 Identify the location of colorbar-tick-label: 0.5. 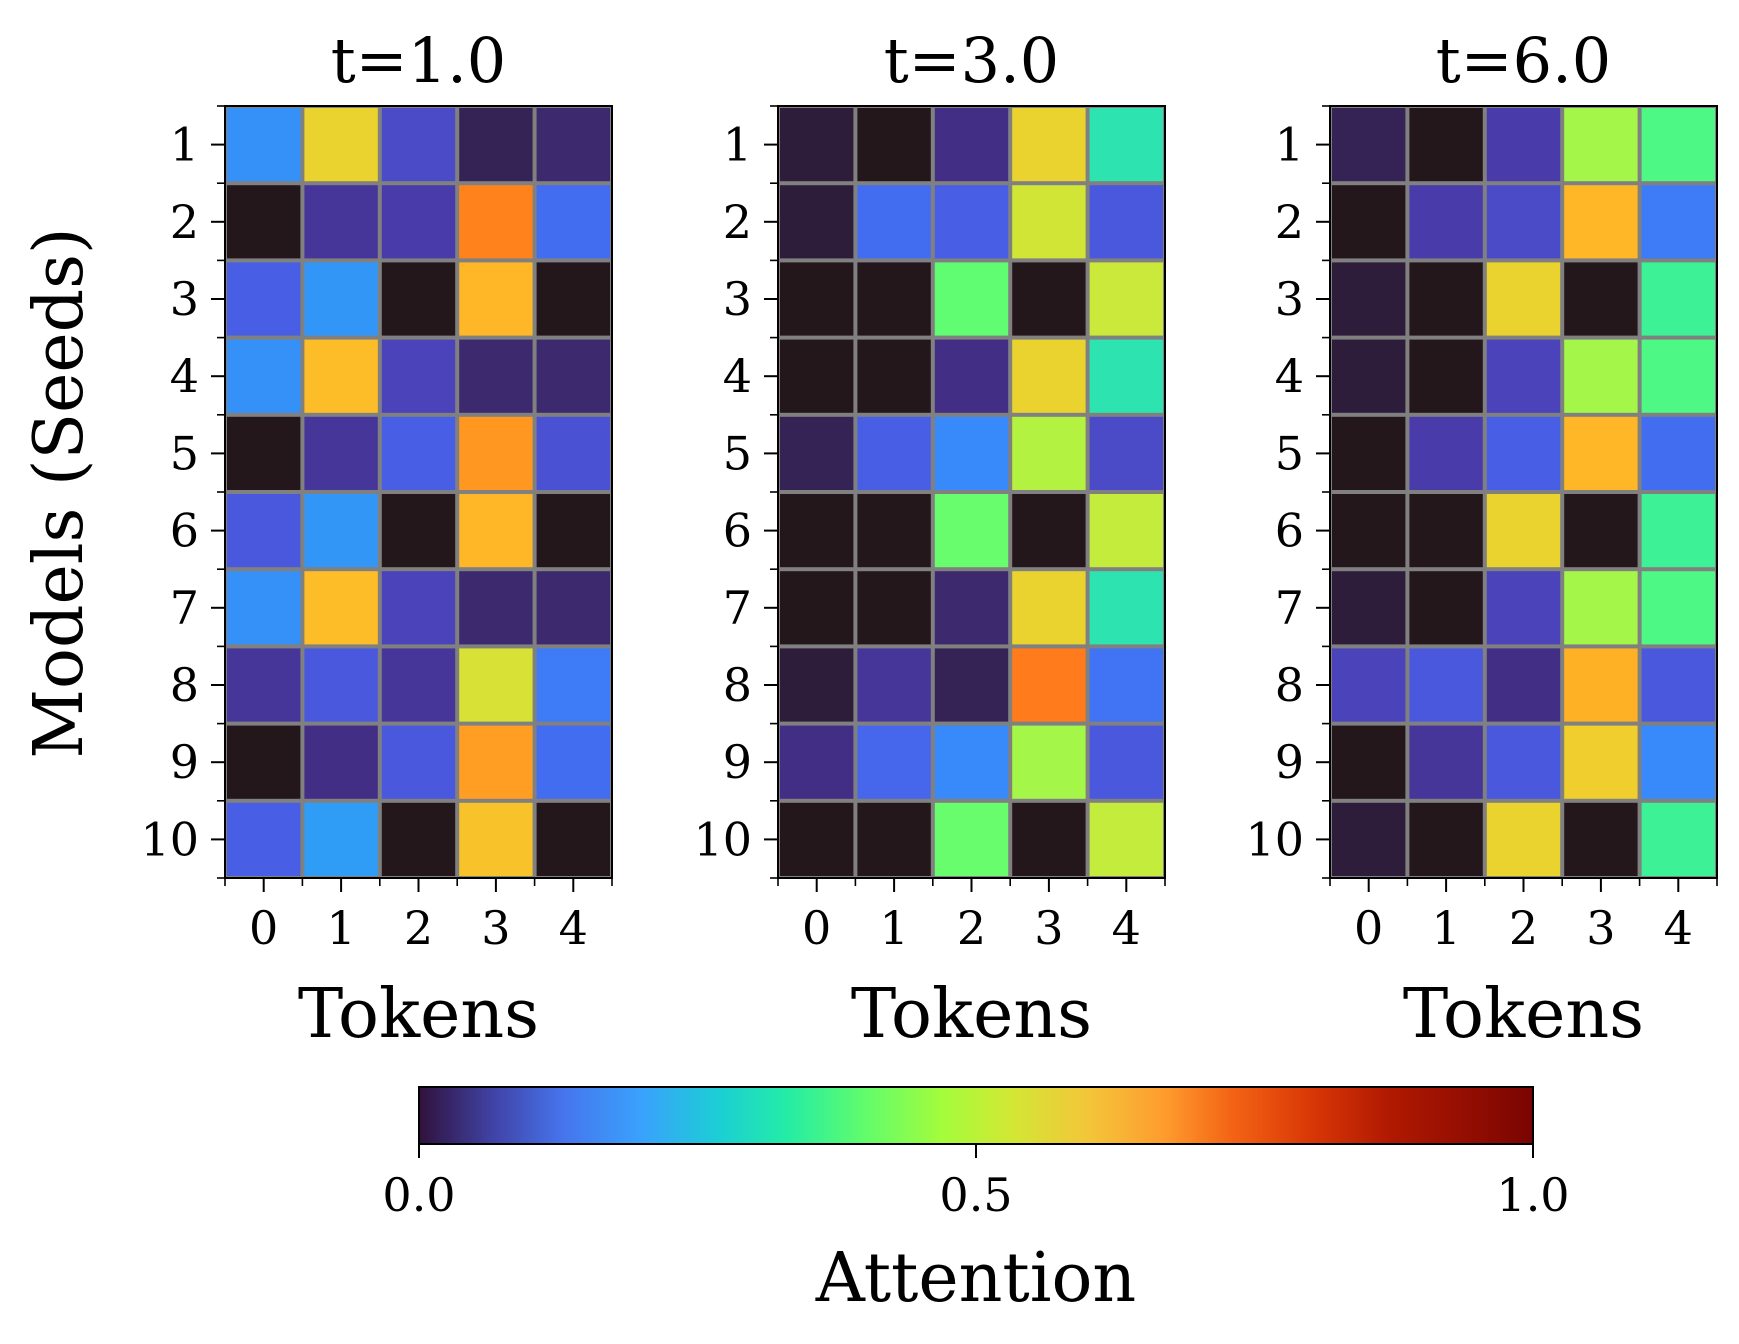
(975, 1195).